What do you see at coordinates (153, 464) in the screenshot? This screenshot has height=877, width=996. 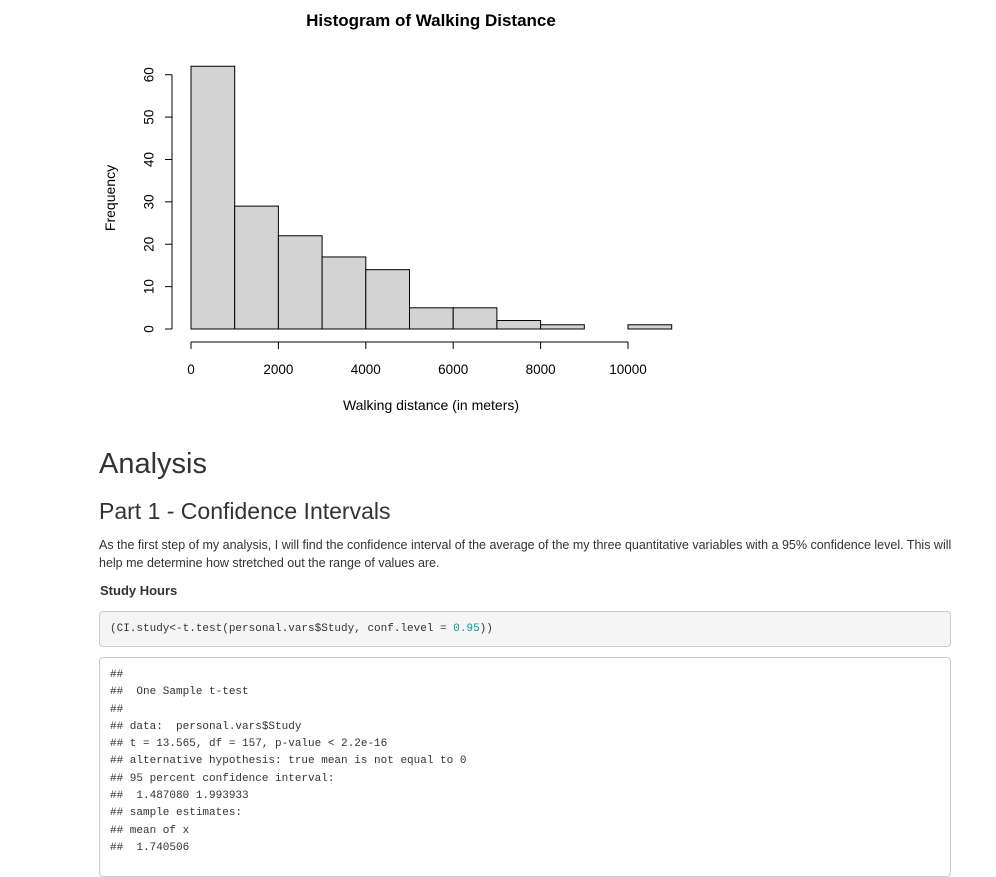 I see `analysis-heading: Analysis` at bounding box center [153, 464].